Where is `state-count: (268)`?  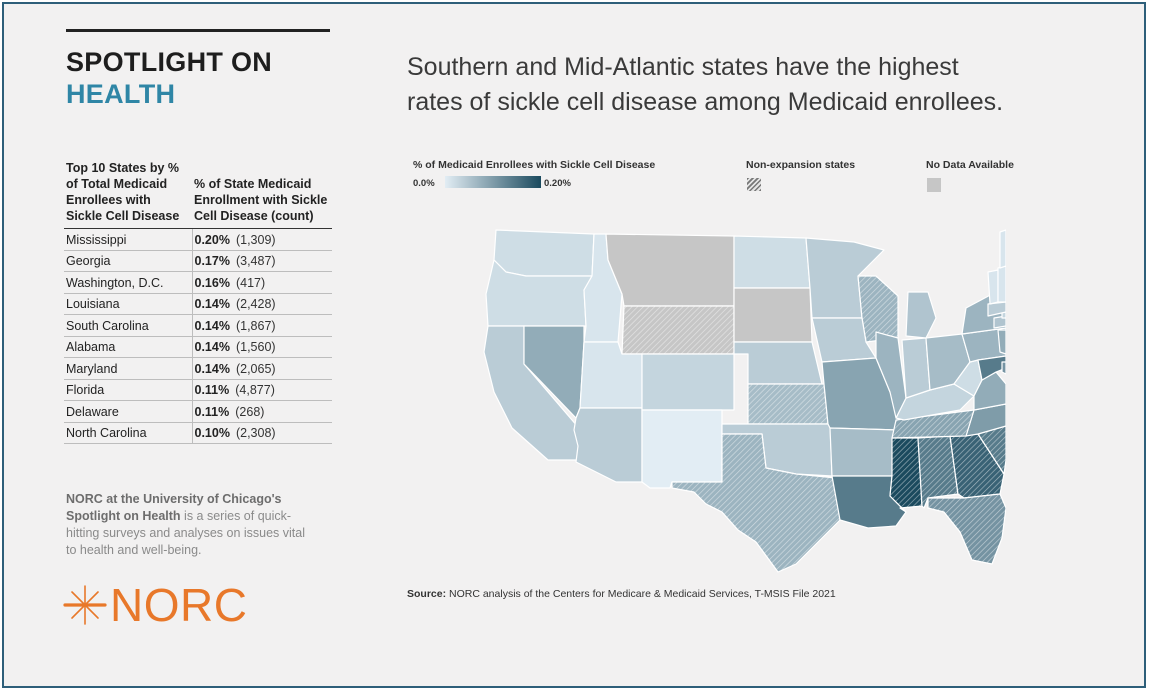 state-count: (268) is located at coordinates (250, 411).